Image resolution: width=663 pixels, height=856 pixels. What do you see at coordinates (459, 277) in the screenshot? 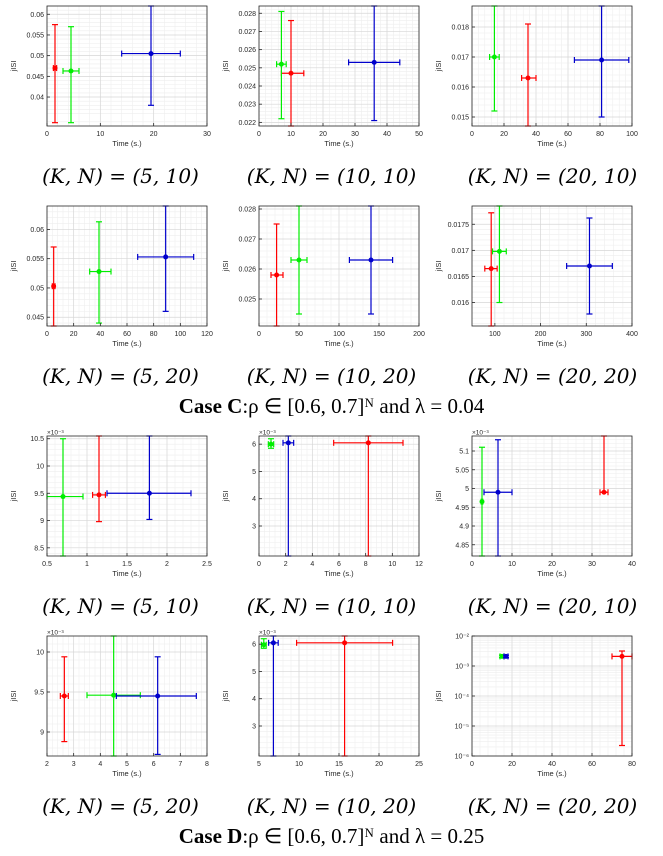
I see `y-tick-label: 0.0165` at bounding box center [459, 277].